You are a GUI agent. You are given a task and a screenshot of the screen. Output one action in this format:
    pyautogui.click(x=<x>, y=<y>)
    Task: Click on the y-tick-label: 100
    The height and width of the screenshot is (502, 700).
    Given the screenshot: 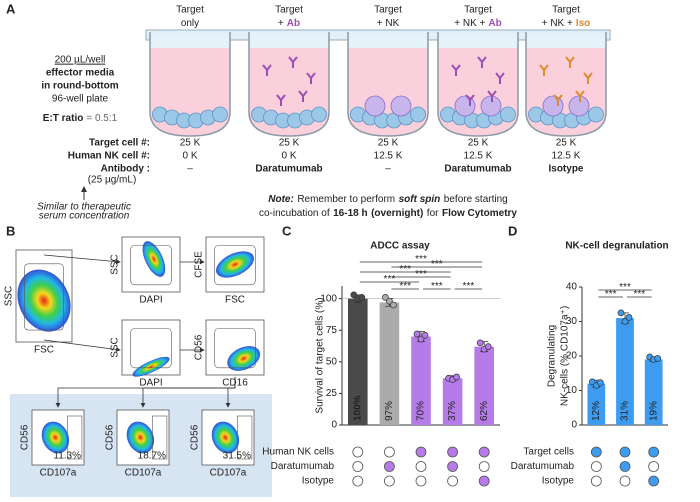 What is the action you would take?
    pyautogui.click(x=328, y=298)
    